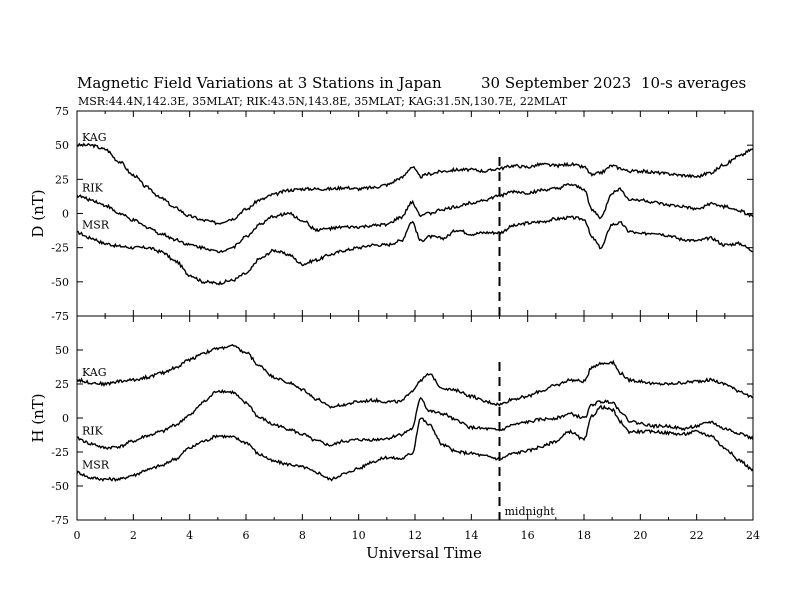 The image size is (792, 612). What do you see at coordinates (640, 535) in the screenshot?
I see `x-tick-label: 20` at bounding box center [640, 535].